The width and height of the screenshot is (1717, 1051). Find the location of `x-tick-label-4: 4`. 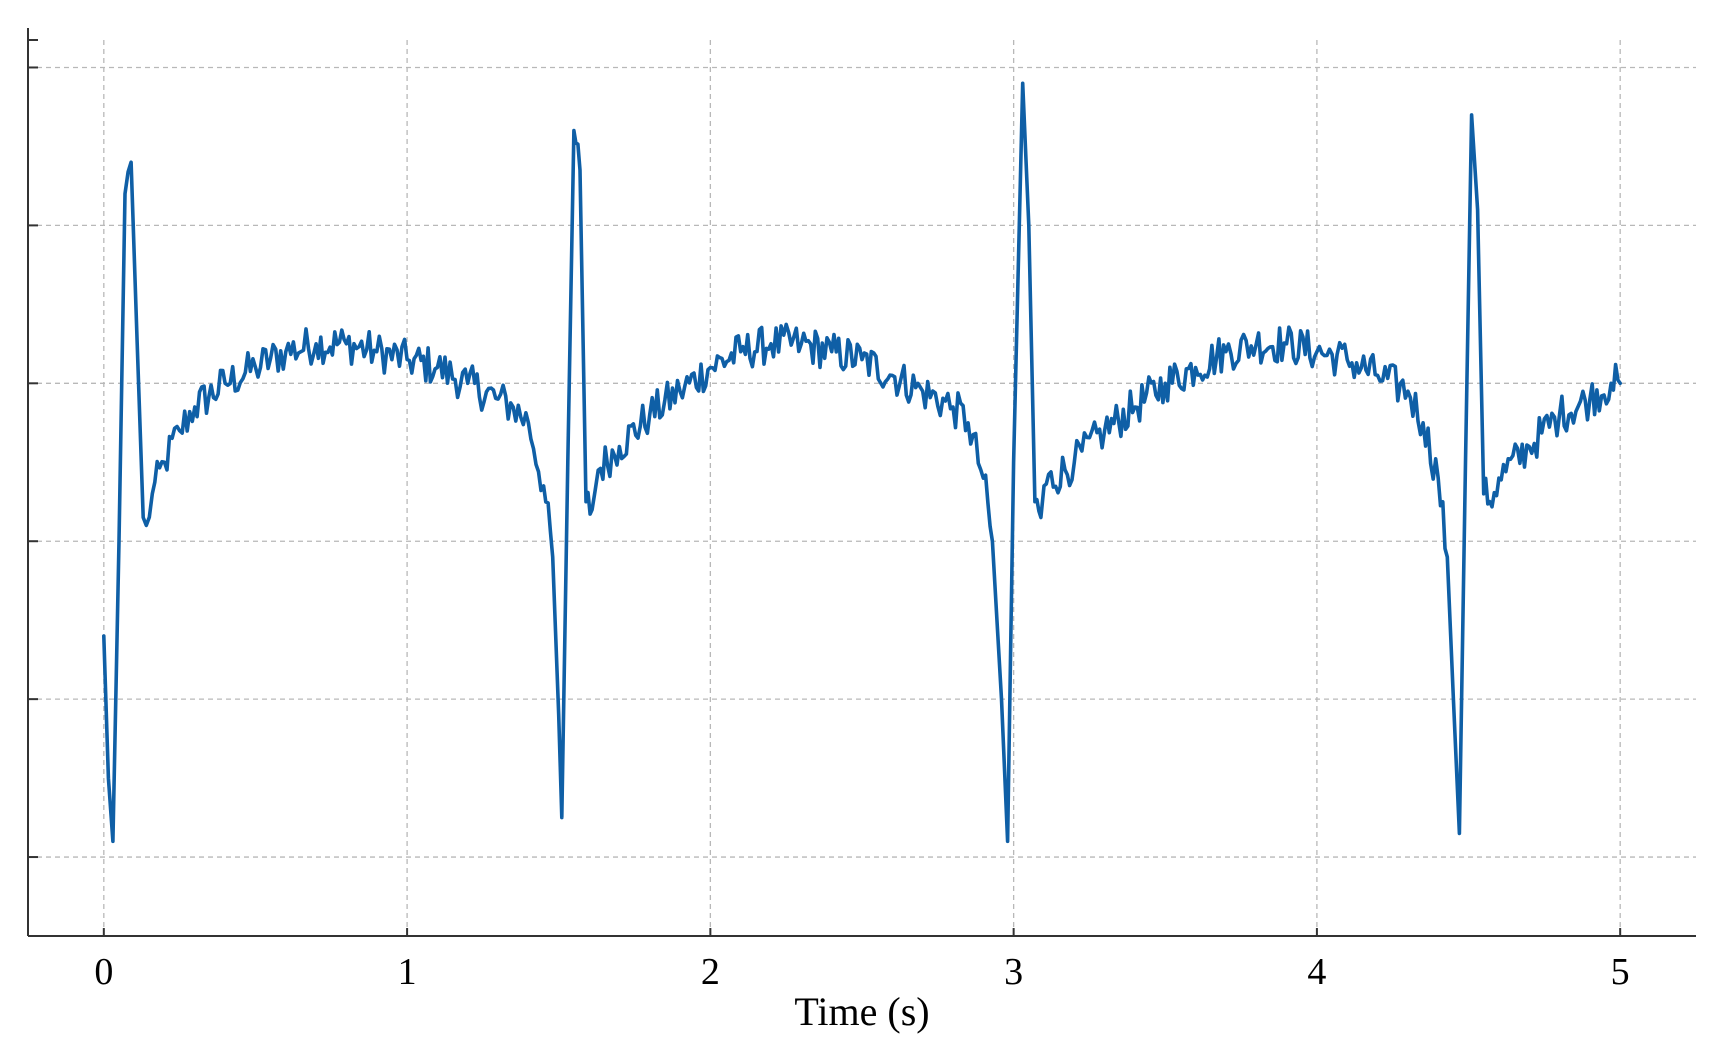

x-tick-label-4: 4 is located at coordinates (1316, 972).